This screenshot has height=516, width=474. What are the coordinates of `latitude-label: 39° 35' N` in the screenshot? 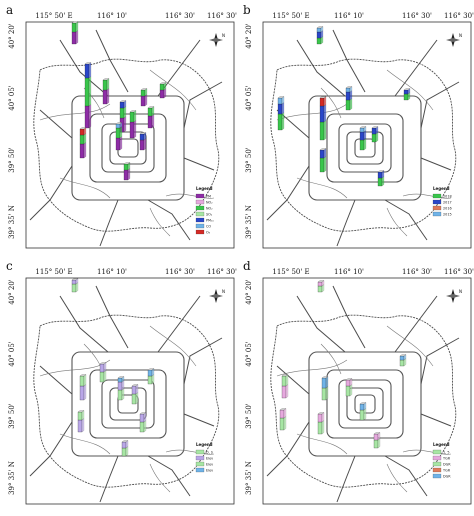 It's located at (249, 478).